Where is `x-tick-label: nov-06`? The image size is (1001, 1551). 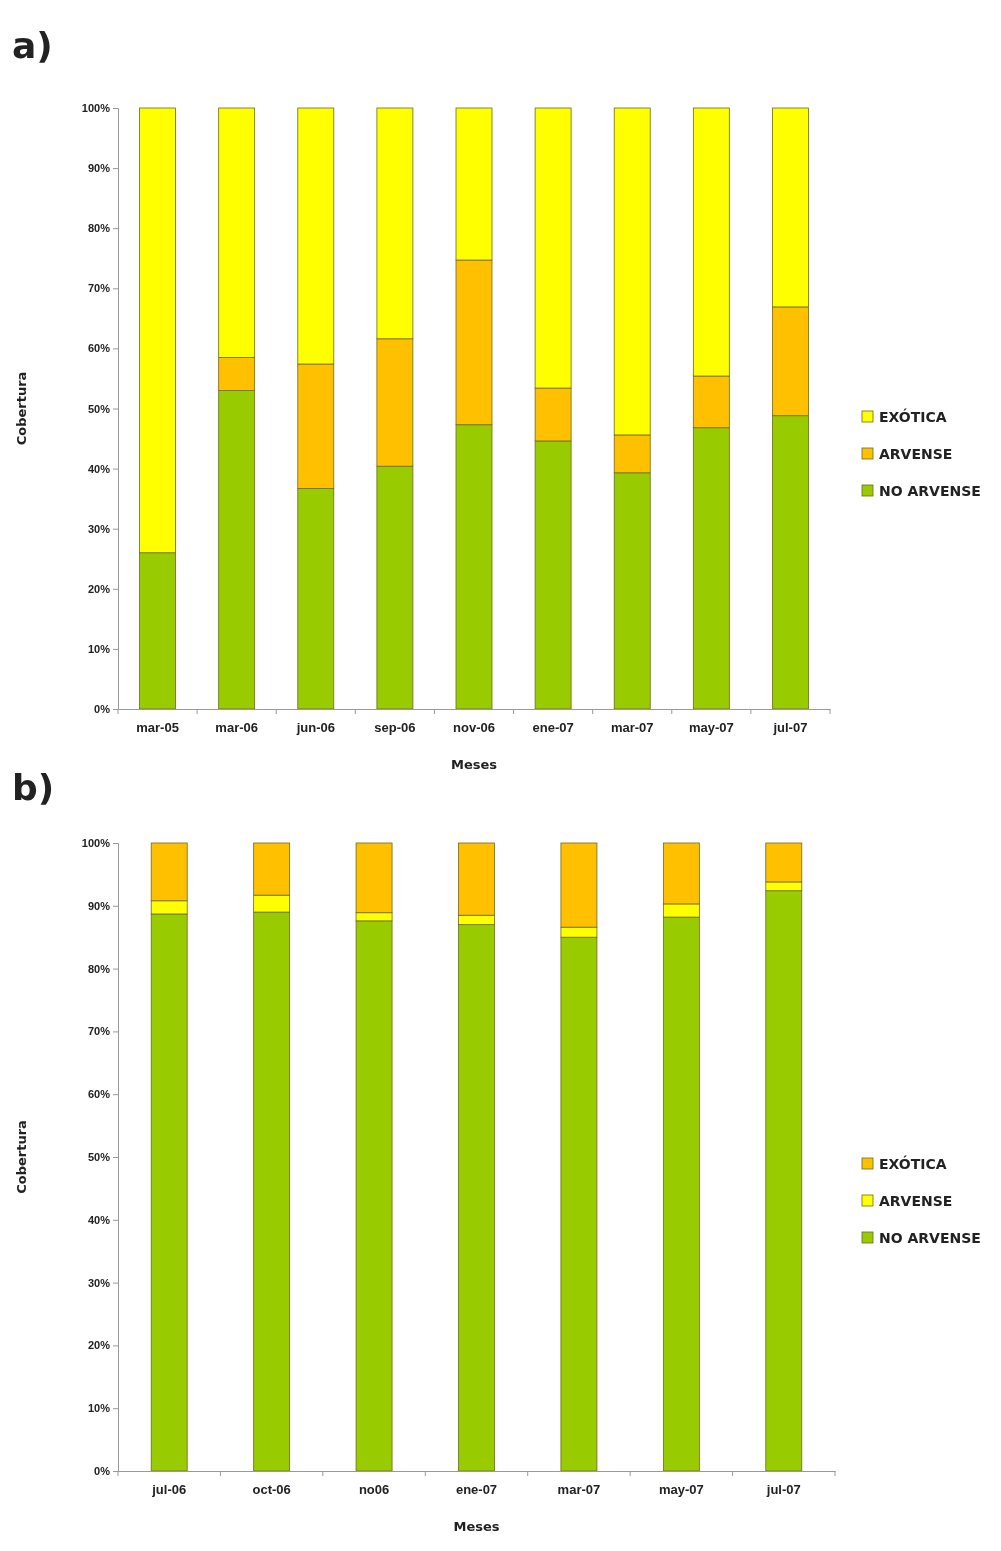
x-tick-label: nov-06 is located at coordinates (474, 728).